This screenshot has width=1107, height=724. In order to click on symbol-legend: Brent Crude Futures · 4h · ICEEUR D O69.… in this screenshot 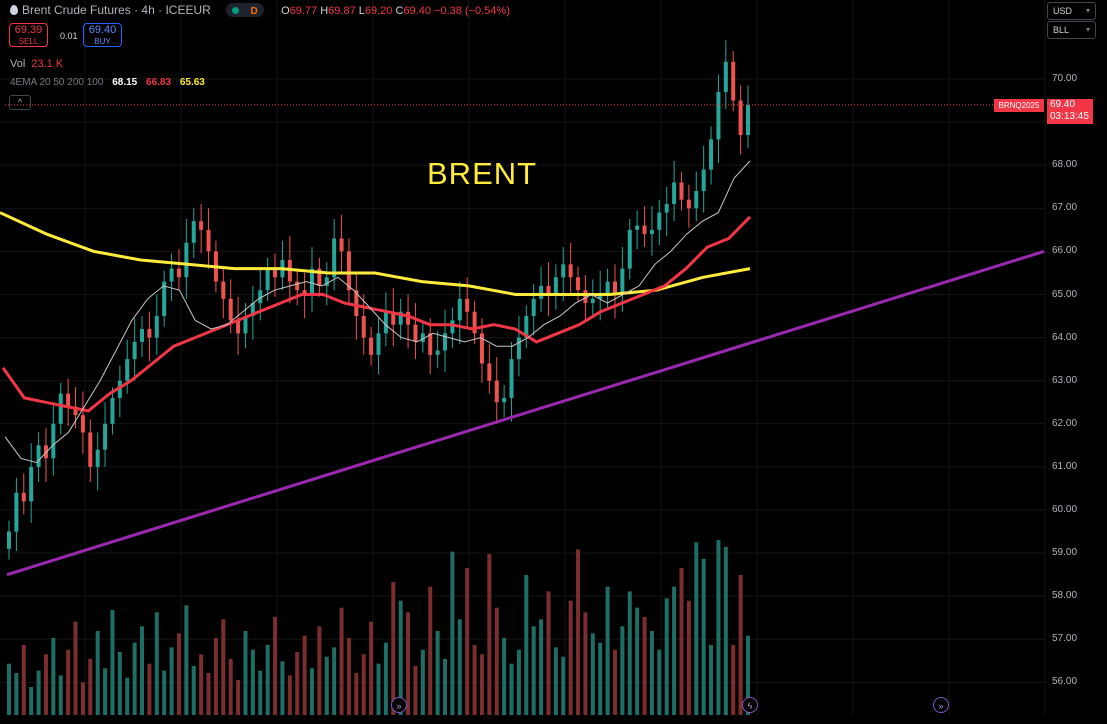, I will do `click(260, 10)`.